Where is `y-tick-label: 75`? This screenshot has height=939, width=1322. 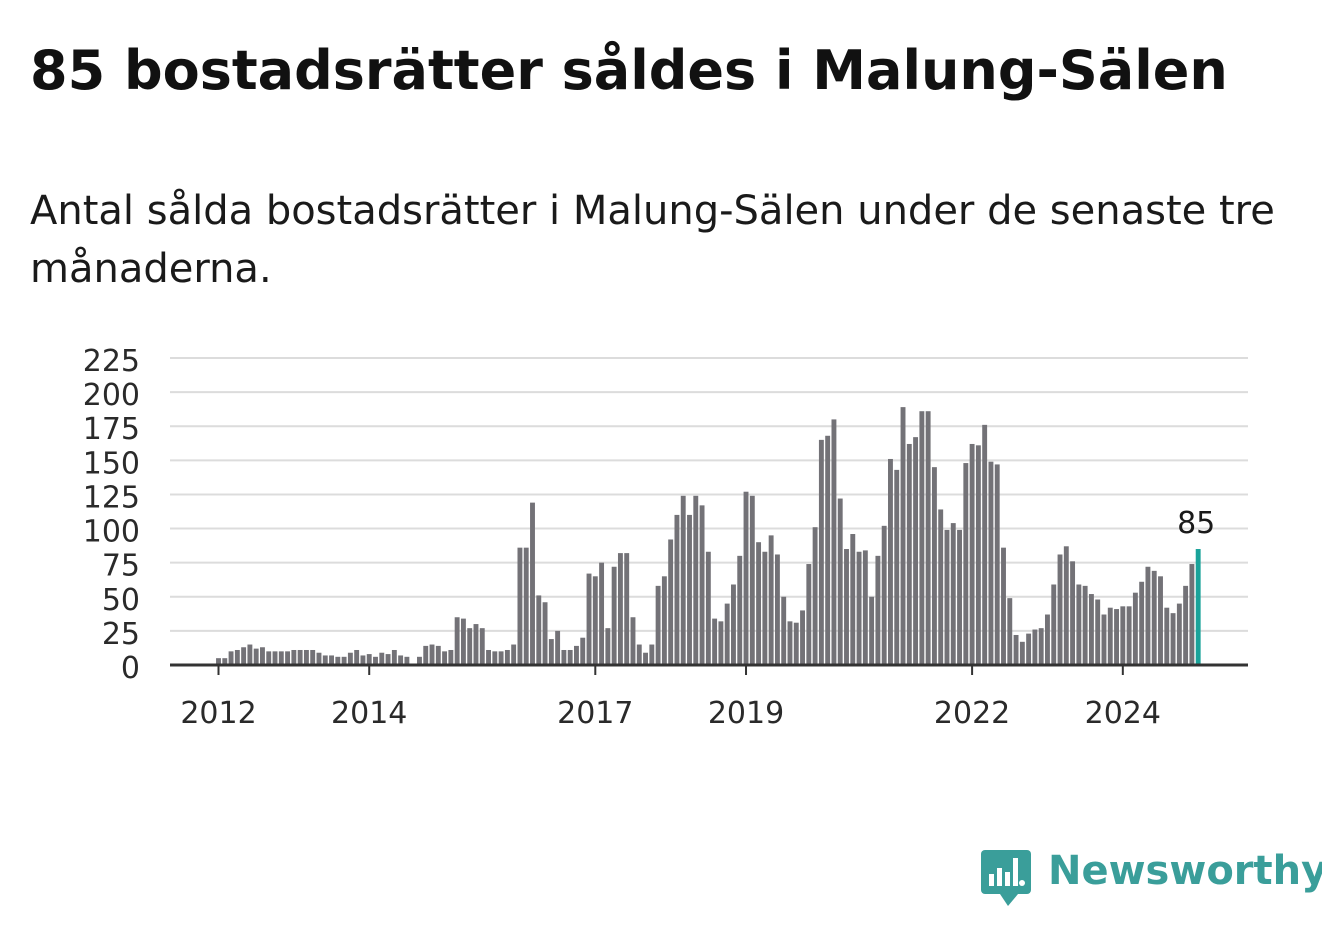 y-tick-label: 75 is located at coordinates (121, 566).